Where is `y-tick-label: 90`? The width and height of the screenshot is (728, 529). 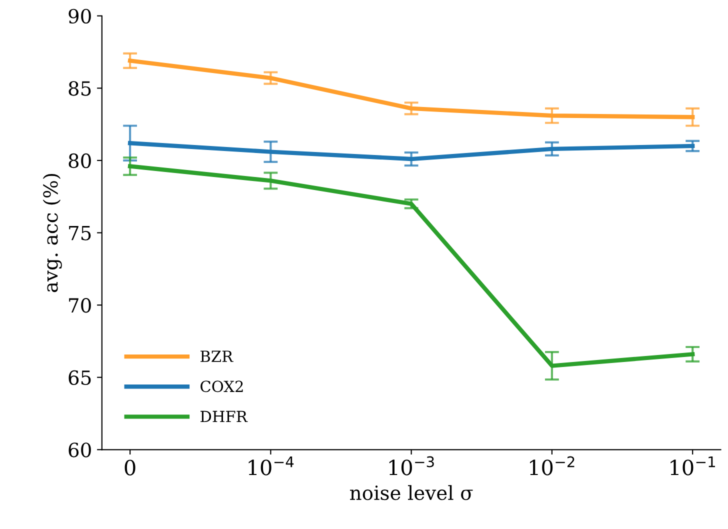 y-tick-label: 90 is located at coordinates (79, 16).